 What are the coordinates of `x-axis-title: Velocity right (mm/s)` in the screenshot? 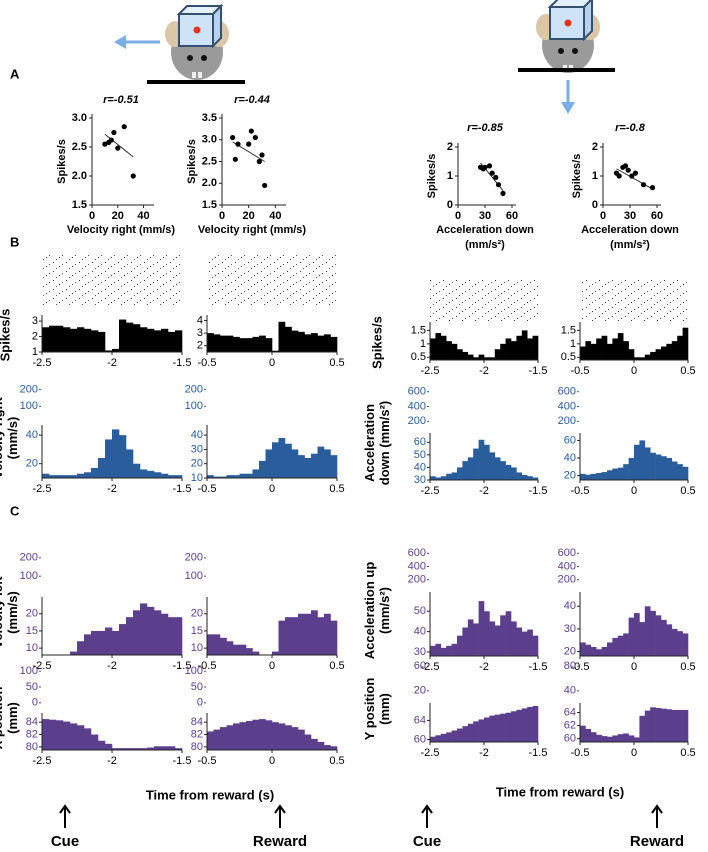 It's located at (252, 230).